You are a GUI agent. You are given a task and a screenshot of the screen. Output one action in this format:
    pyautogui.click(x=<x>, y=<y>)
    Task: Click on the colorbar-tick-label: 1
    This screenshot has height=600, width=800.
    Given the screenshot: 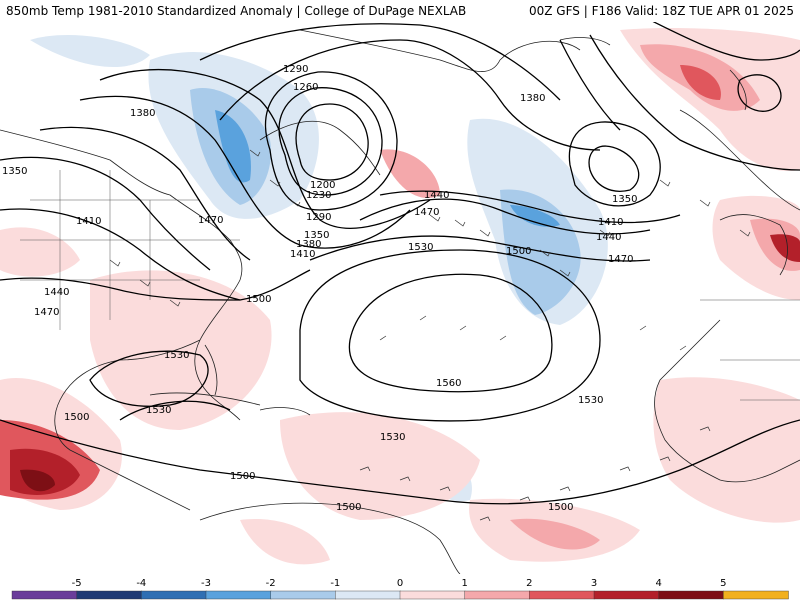 What is the action you would take?
    pyautogui.click(x=464, y=583)
    